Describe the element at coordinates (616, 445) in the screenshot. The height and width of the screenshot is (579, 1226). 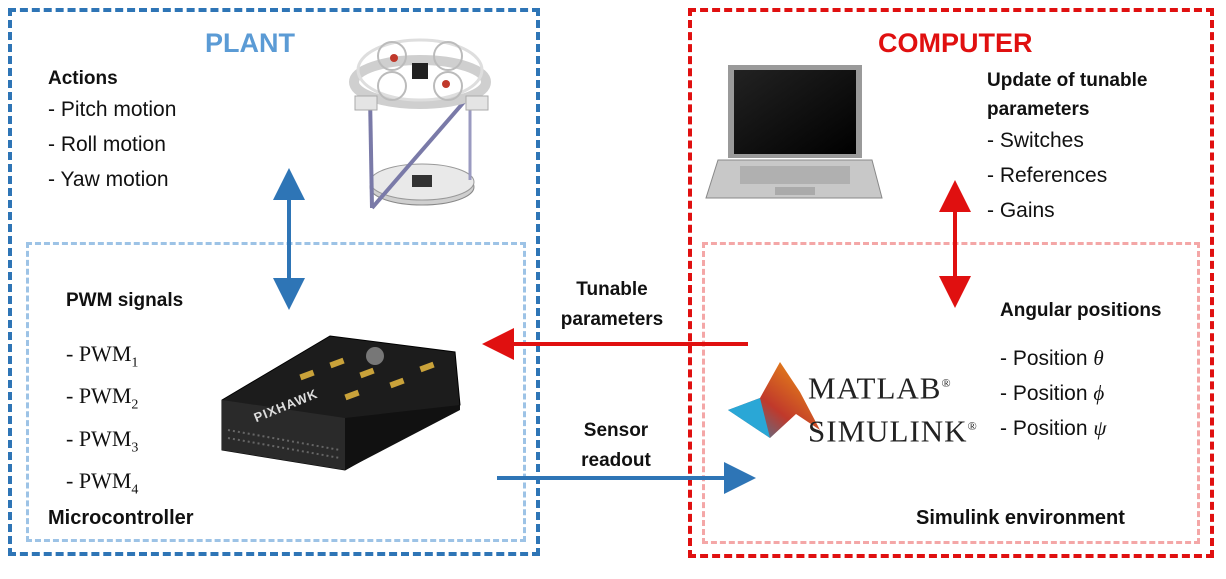
I see `sensor-readout-label: Sensor readout` at that location.